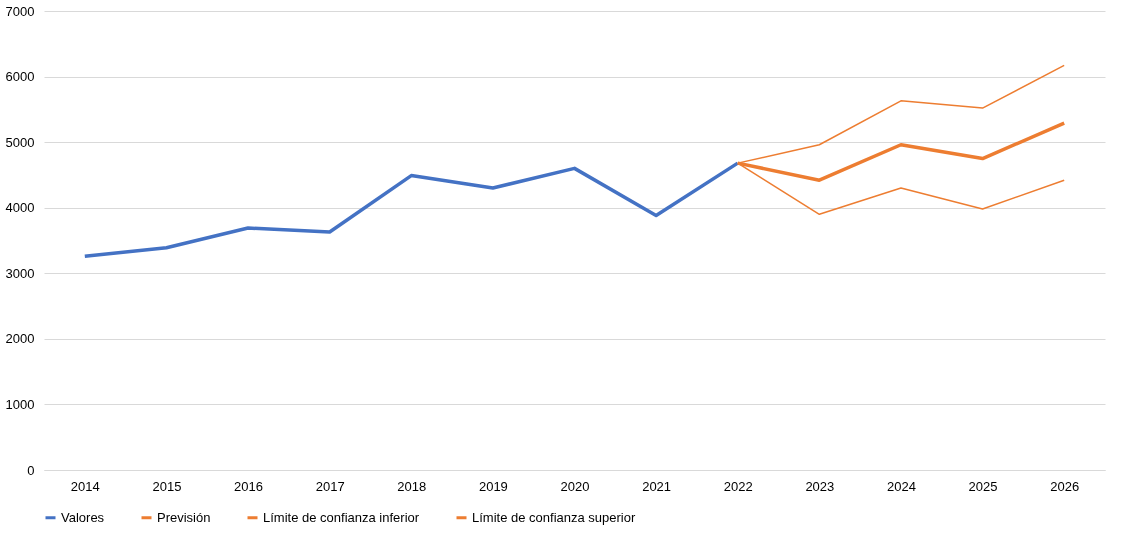 The width and height of the screenshot is (1142, 552). What do you see at coordinates (20, 11) in the screenshot?
I see `y-tick-label: 7000` at bounding box center [20, 11].